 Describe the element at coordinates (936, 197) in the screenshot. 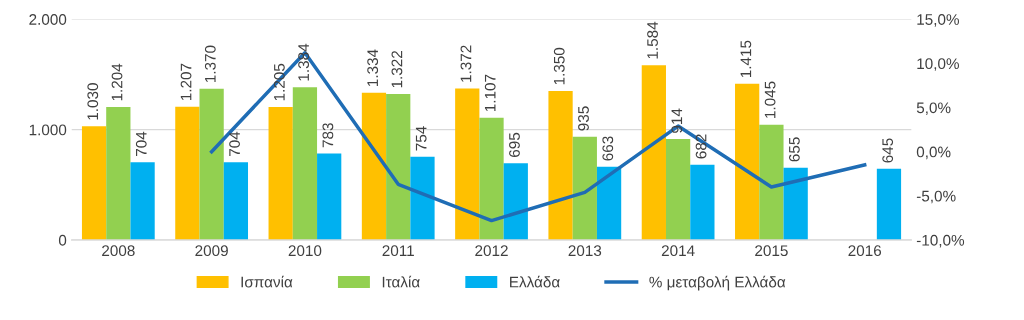

I see `y2-tick-label: -5,0%` at that location.